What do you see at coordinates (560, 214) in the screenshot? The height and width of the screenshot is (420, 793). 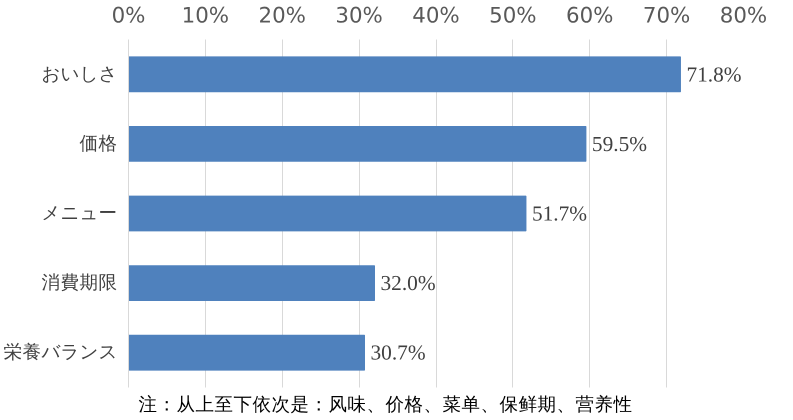 I see `data-label: 51.7%` at bounding box center [560, 214].